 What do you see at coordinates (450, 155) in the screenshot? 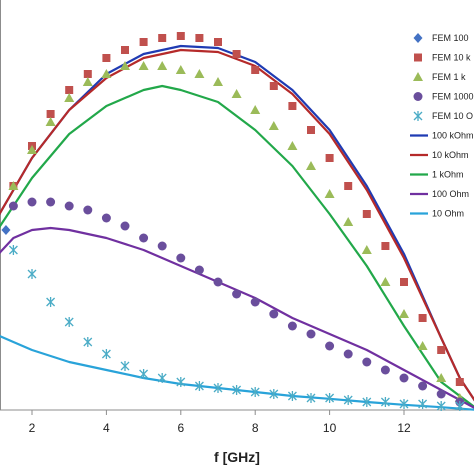
I see `legend-label-6: 10 kOhm` at bounding box center [450, 155].